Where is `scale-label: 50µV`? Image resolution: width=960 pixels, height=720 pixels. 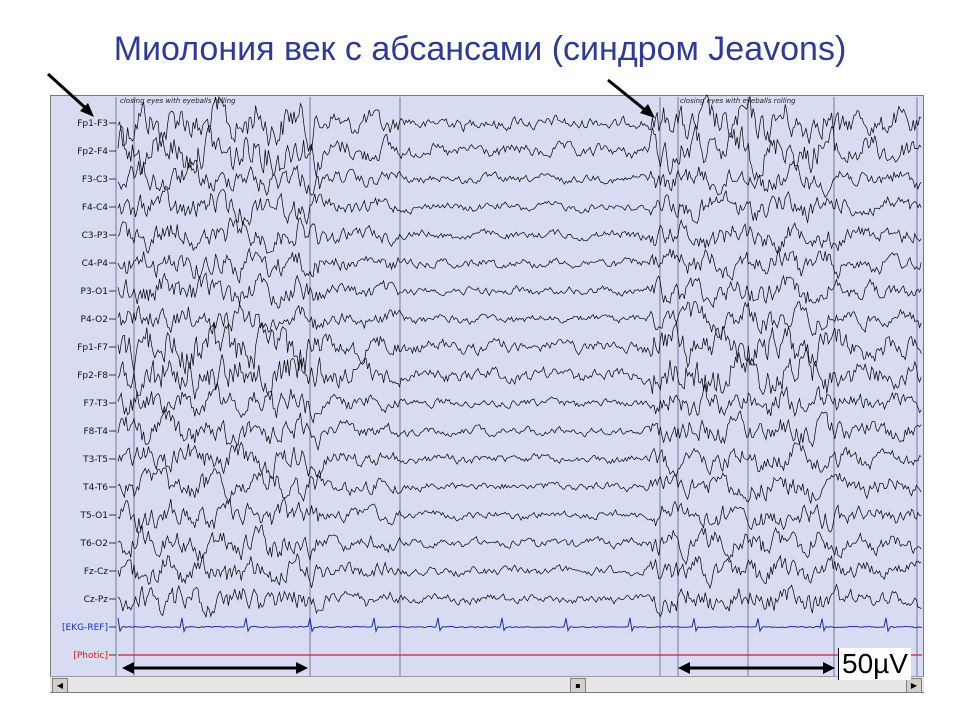
scale-label: 50µV is located at coordinates (874, 664).